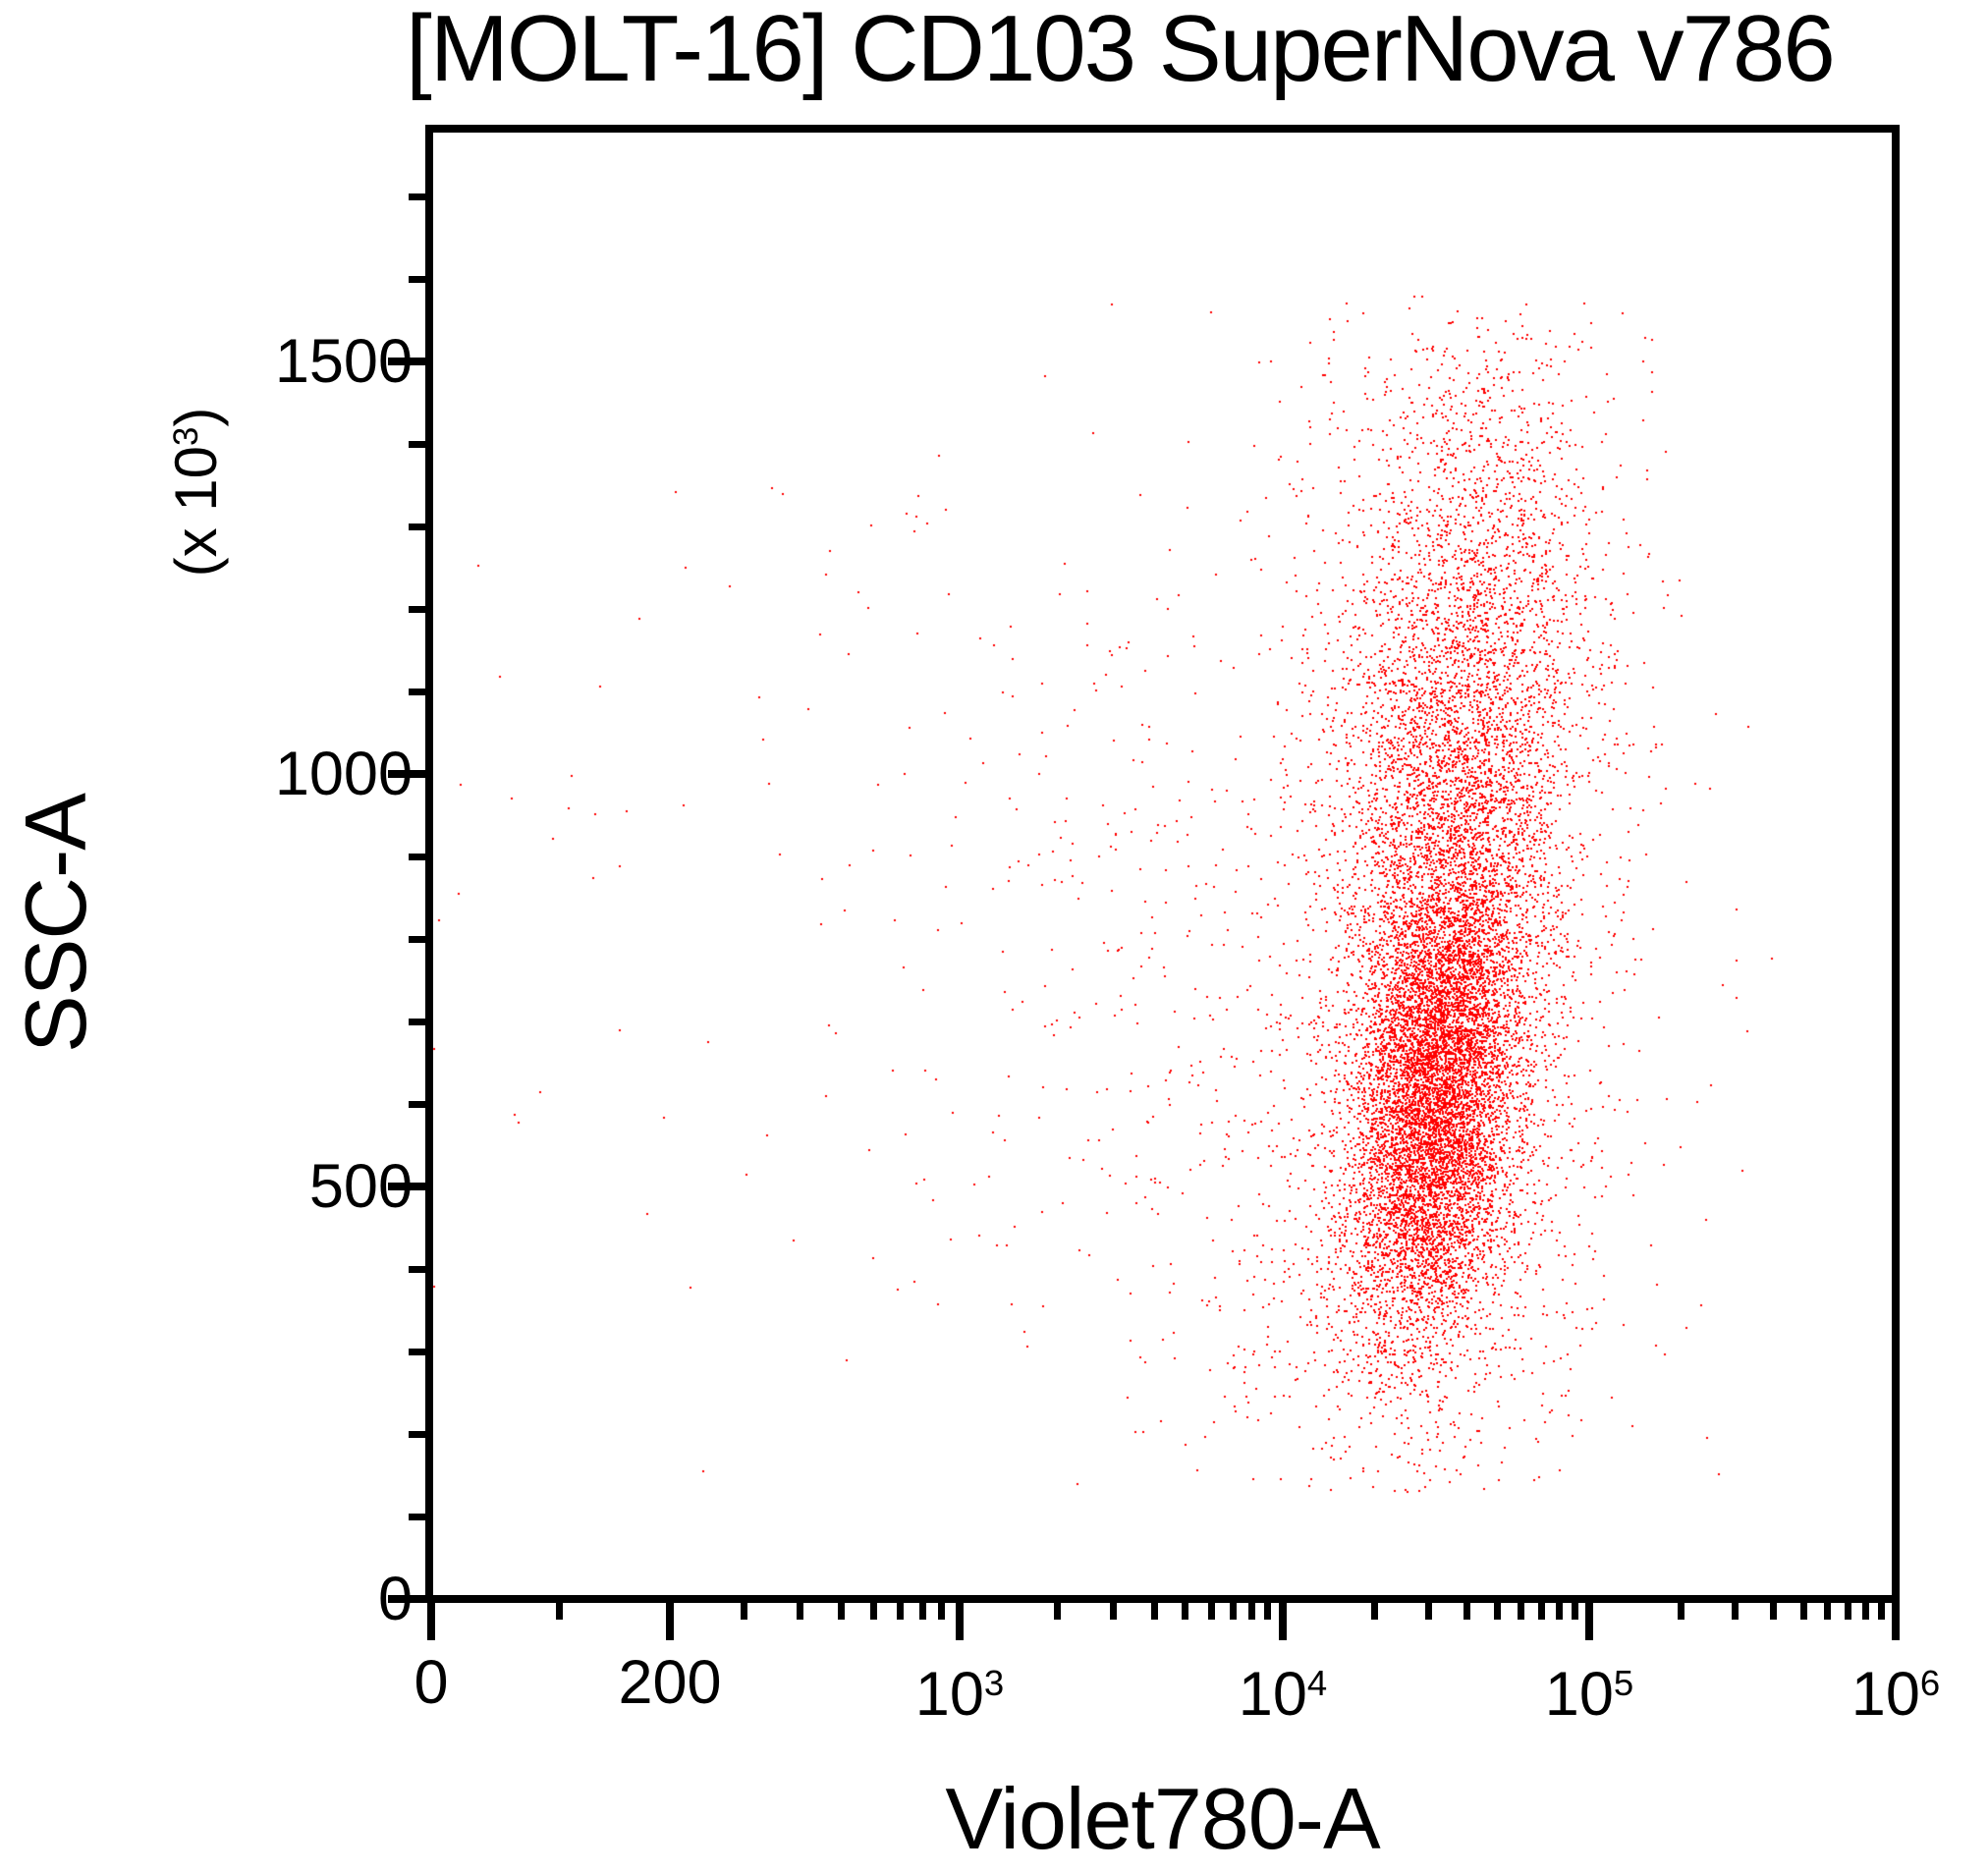 This screenshot has height=1874, width=1988. I want to click on y-tick-label: 1500, so click(343, 362).